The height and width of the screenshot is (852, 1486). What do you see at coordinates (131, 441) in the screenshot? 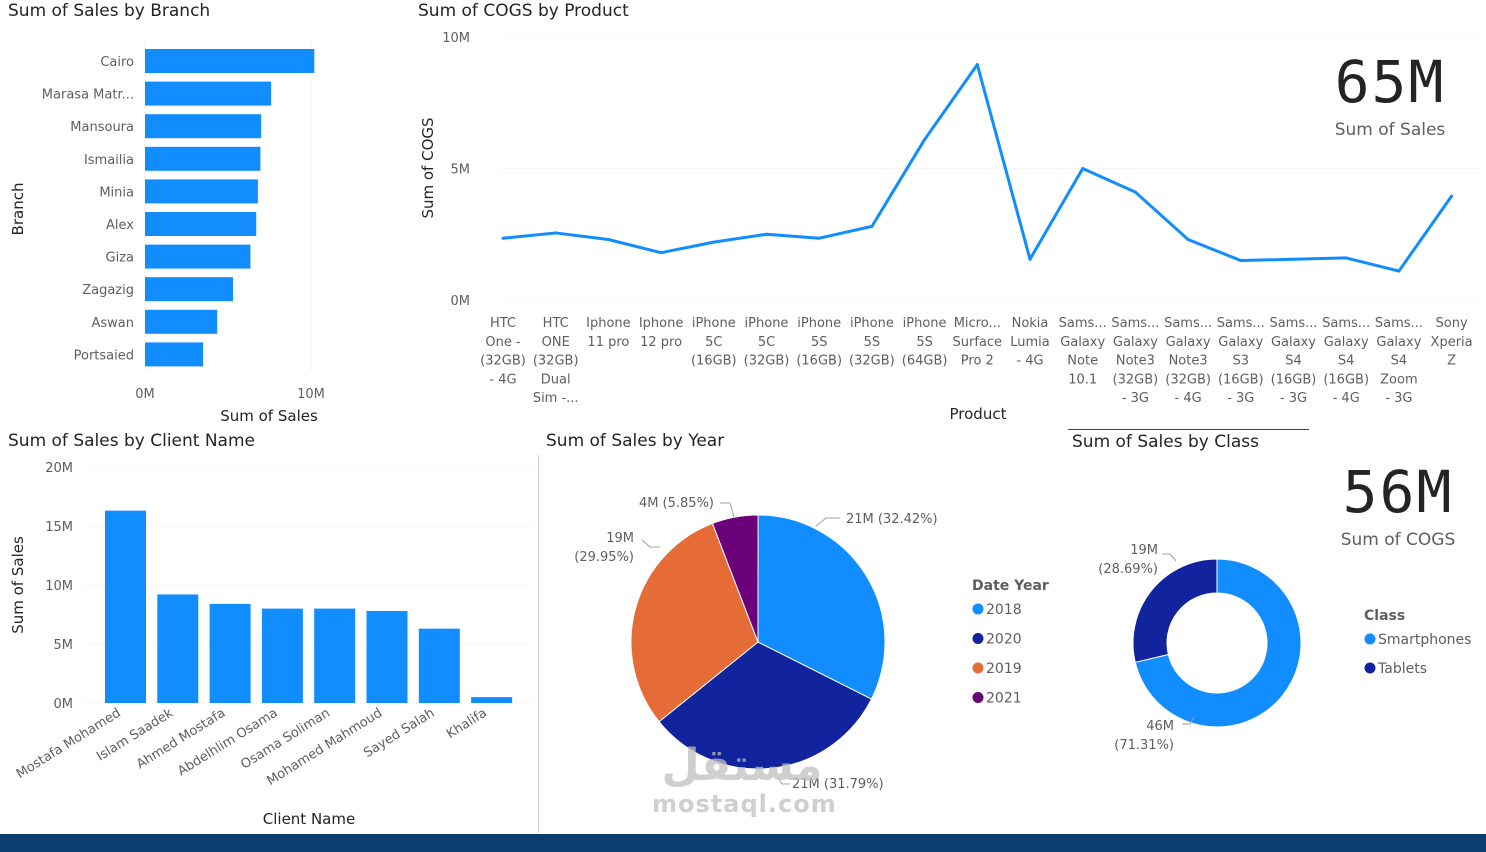
I see `client-chart-title: Sum of Sales by Client Name` at bounding box center [131, 441].